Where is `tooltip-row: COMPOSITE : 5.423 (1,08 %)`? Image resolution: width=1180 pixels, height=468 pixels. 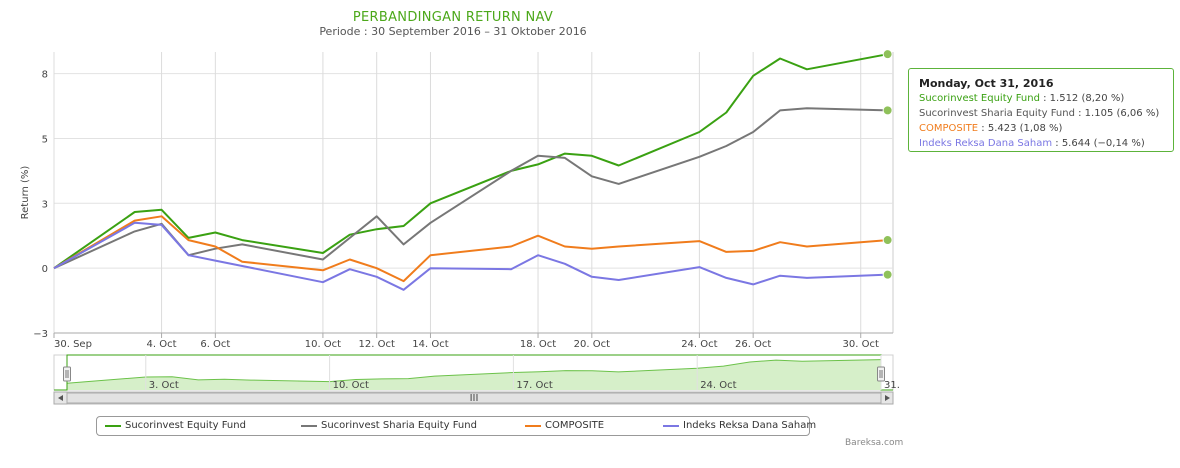
tooltip-row: COMPOSITE : 5.423 (1,08 %) is located at coordinates (1041, 128).